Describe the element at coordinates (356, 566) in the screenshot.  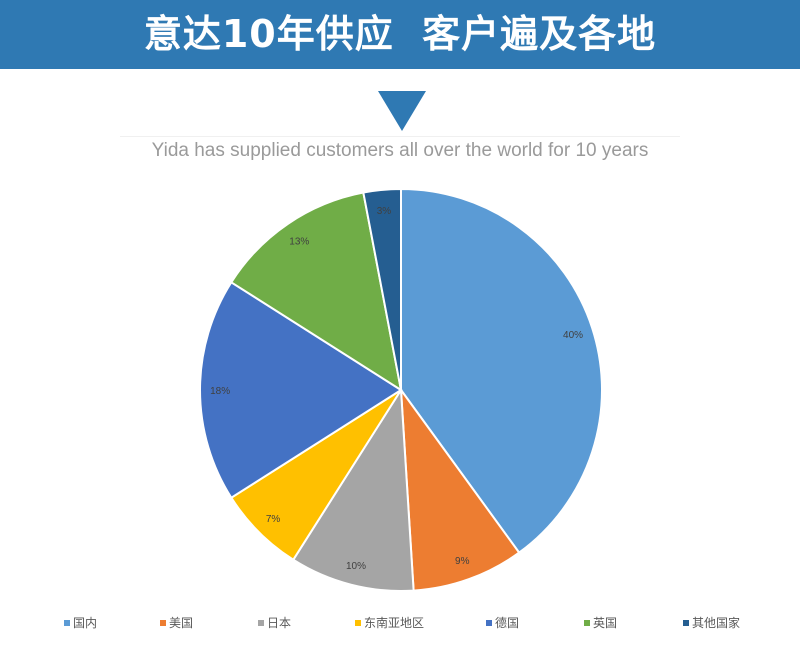
I see `data-label: 10%` at that location.